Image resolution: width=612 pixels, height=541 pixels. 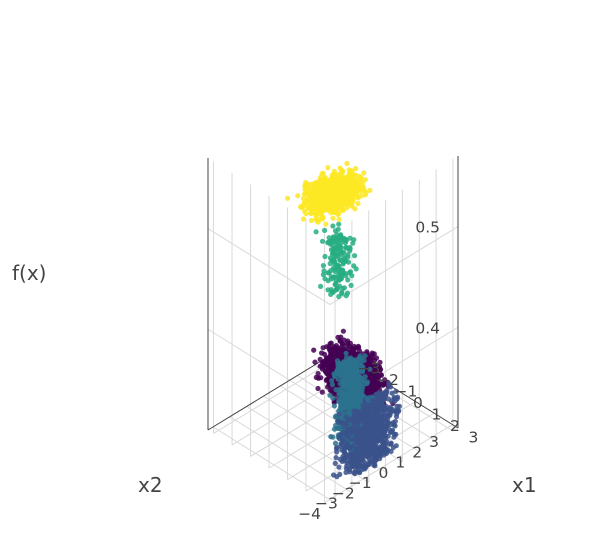 What do you see at coordinates (436, 415) in the screenshot?
I see `tick-label-x1: 1` at bounding box center [436, 415].